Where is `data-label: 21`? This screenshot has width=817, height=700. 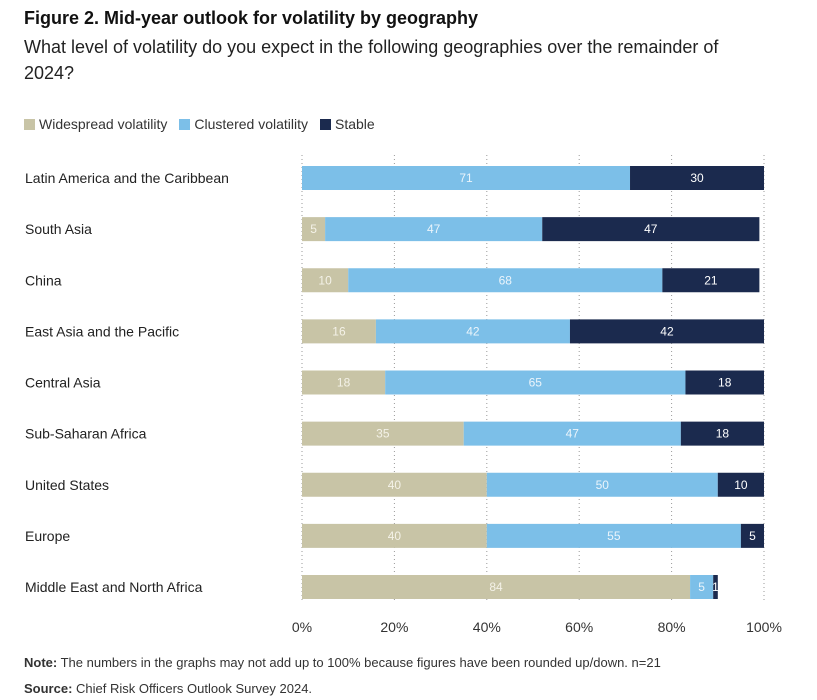 data-label: 21 is located at coordinates (711, 280).